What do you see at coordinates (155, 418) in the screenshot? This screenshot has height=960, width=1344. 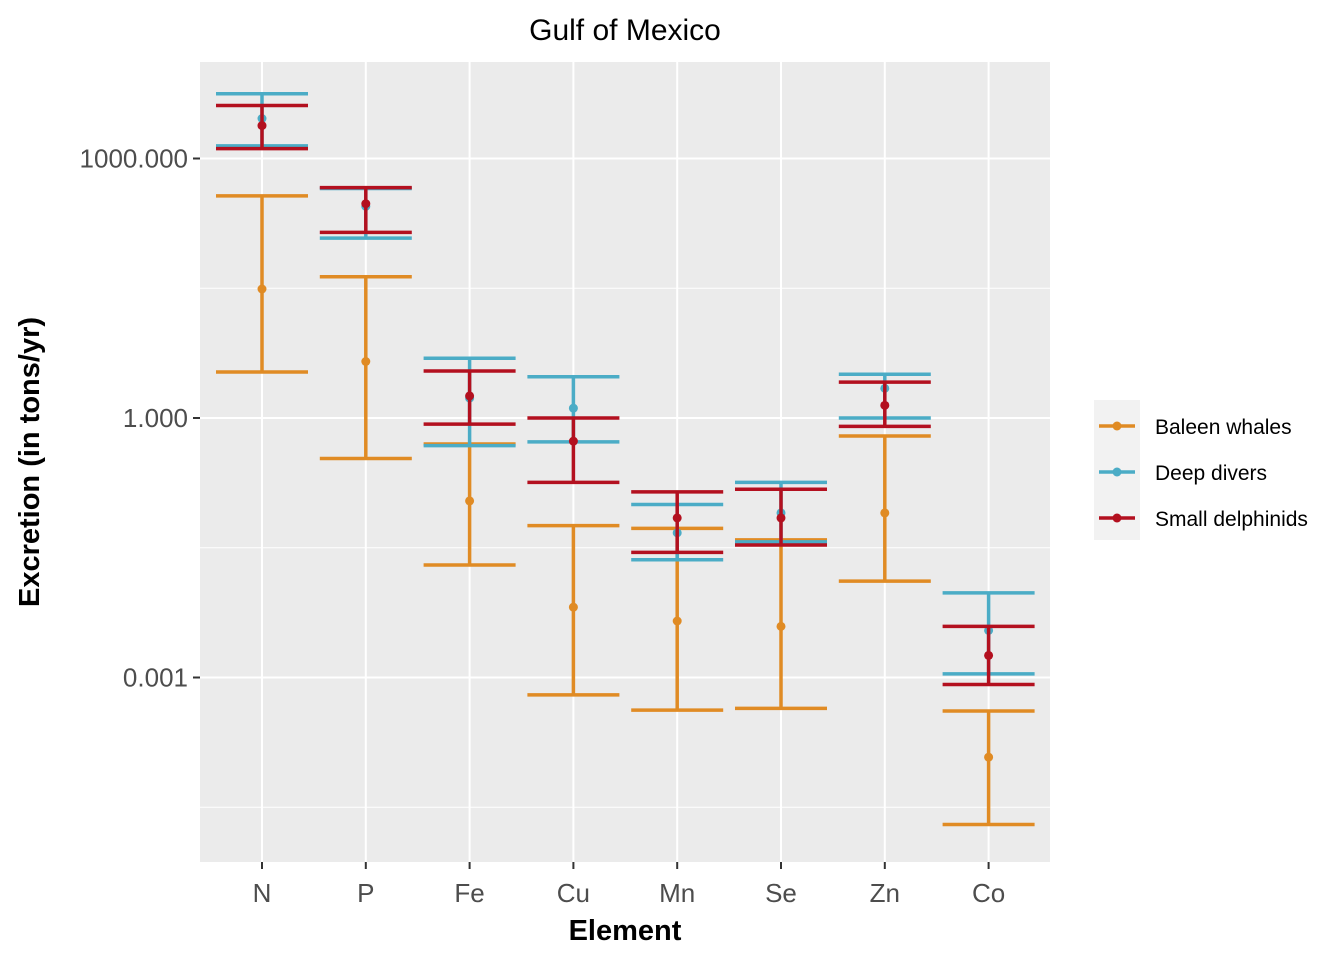 I see `y-tick-label: 1.000` at bounding box center [155, 418].